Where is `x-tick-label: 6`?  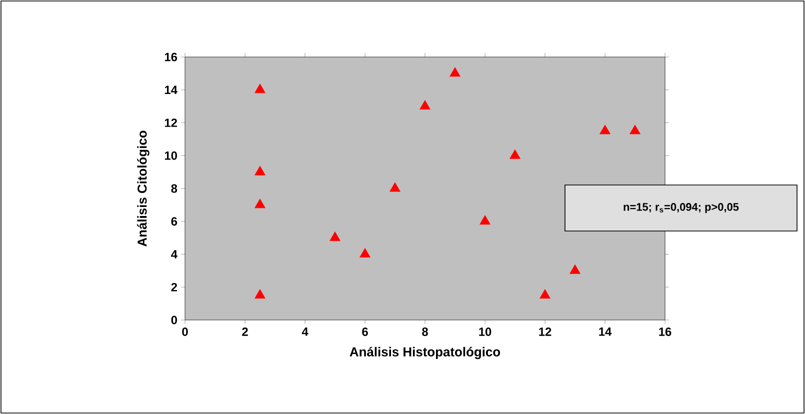
x-tick-label: 6 is located at coordinates (365, 332).